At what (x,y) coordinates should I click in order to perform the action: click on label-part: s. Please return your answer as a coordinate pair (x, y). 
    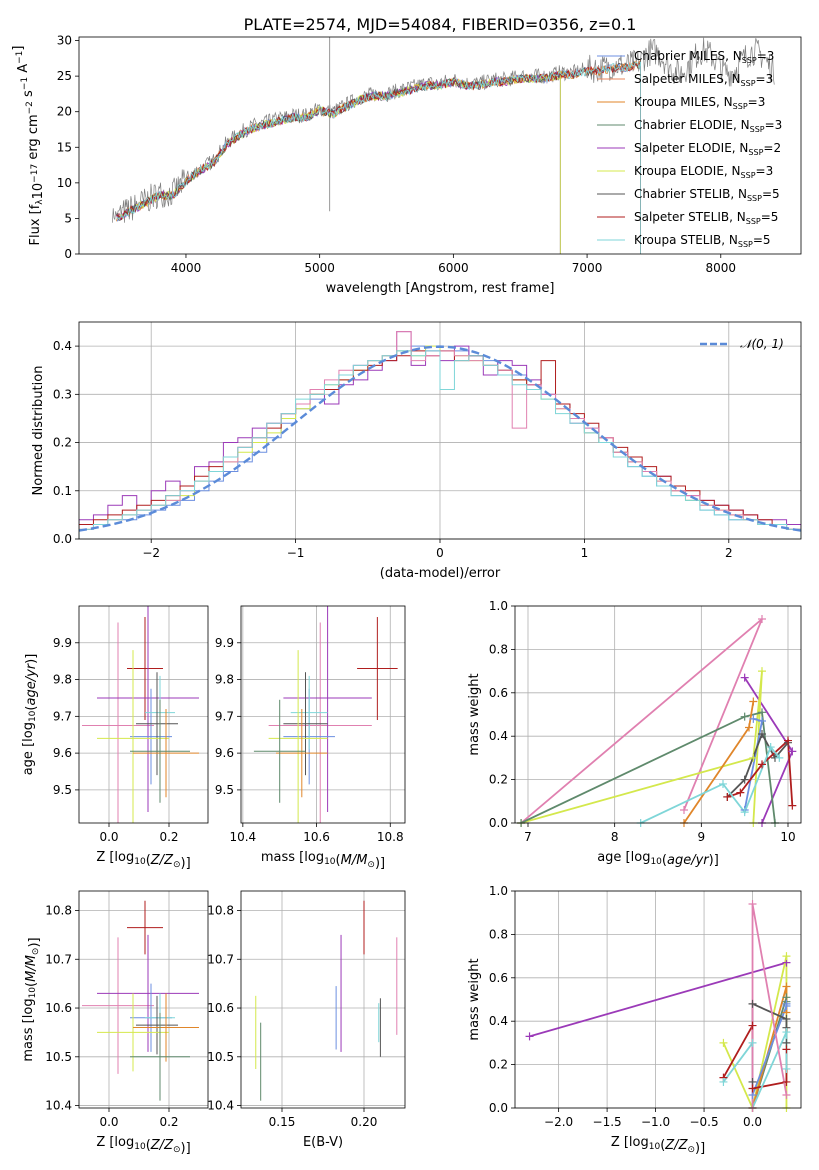
    Looking at the image, I should click on (28, 95).